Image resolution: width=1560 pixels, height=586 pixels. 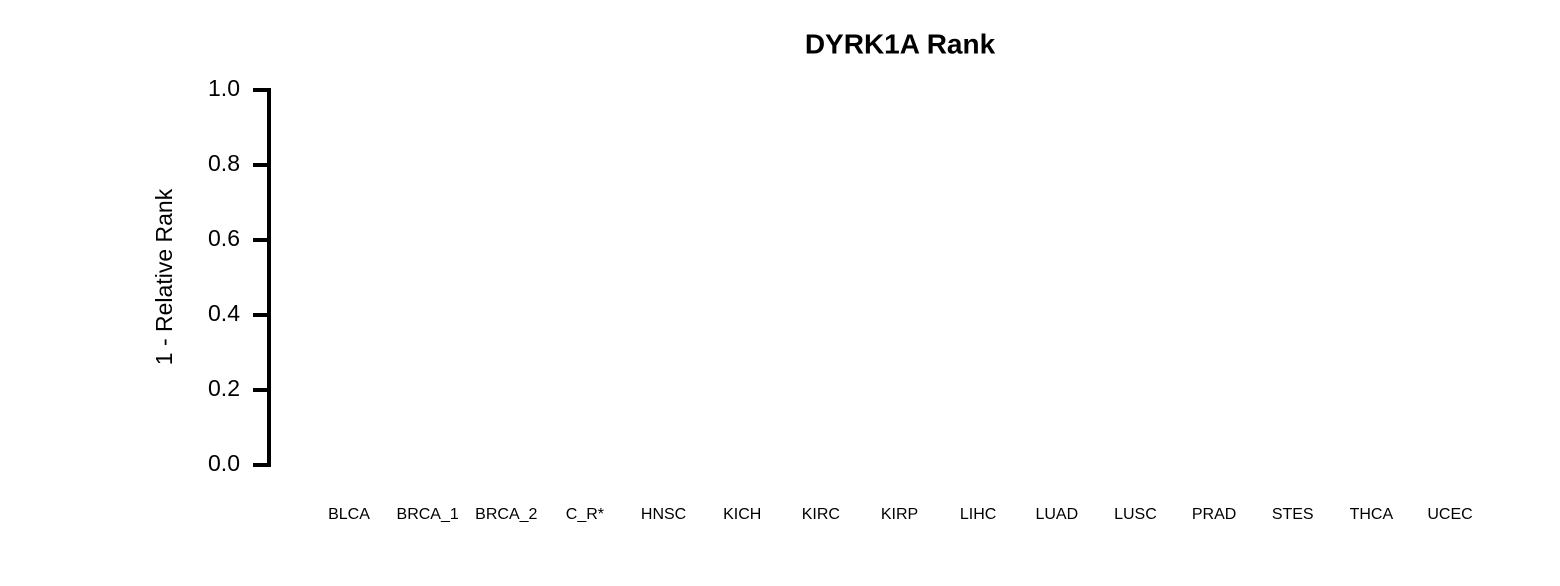 What do you see at coordinates (1372, 514) in the screenshot?
I see `x-tick-label: THCA` at bounding box center [1372, 514].